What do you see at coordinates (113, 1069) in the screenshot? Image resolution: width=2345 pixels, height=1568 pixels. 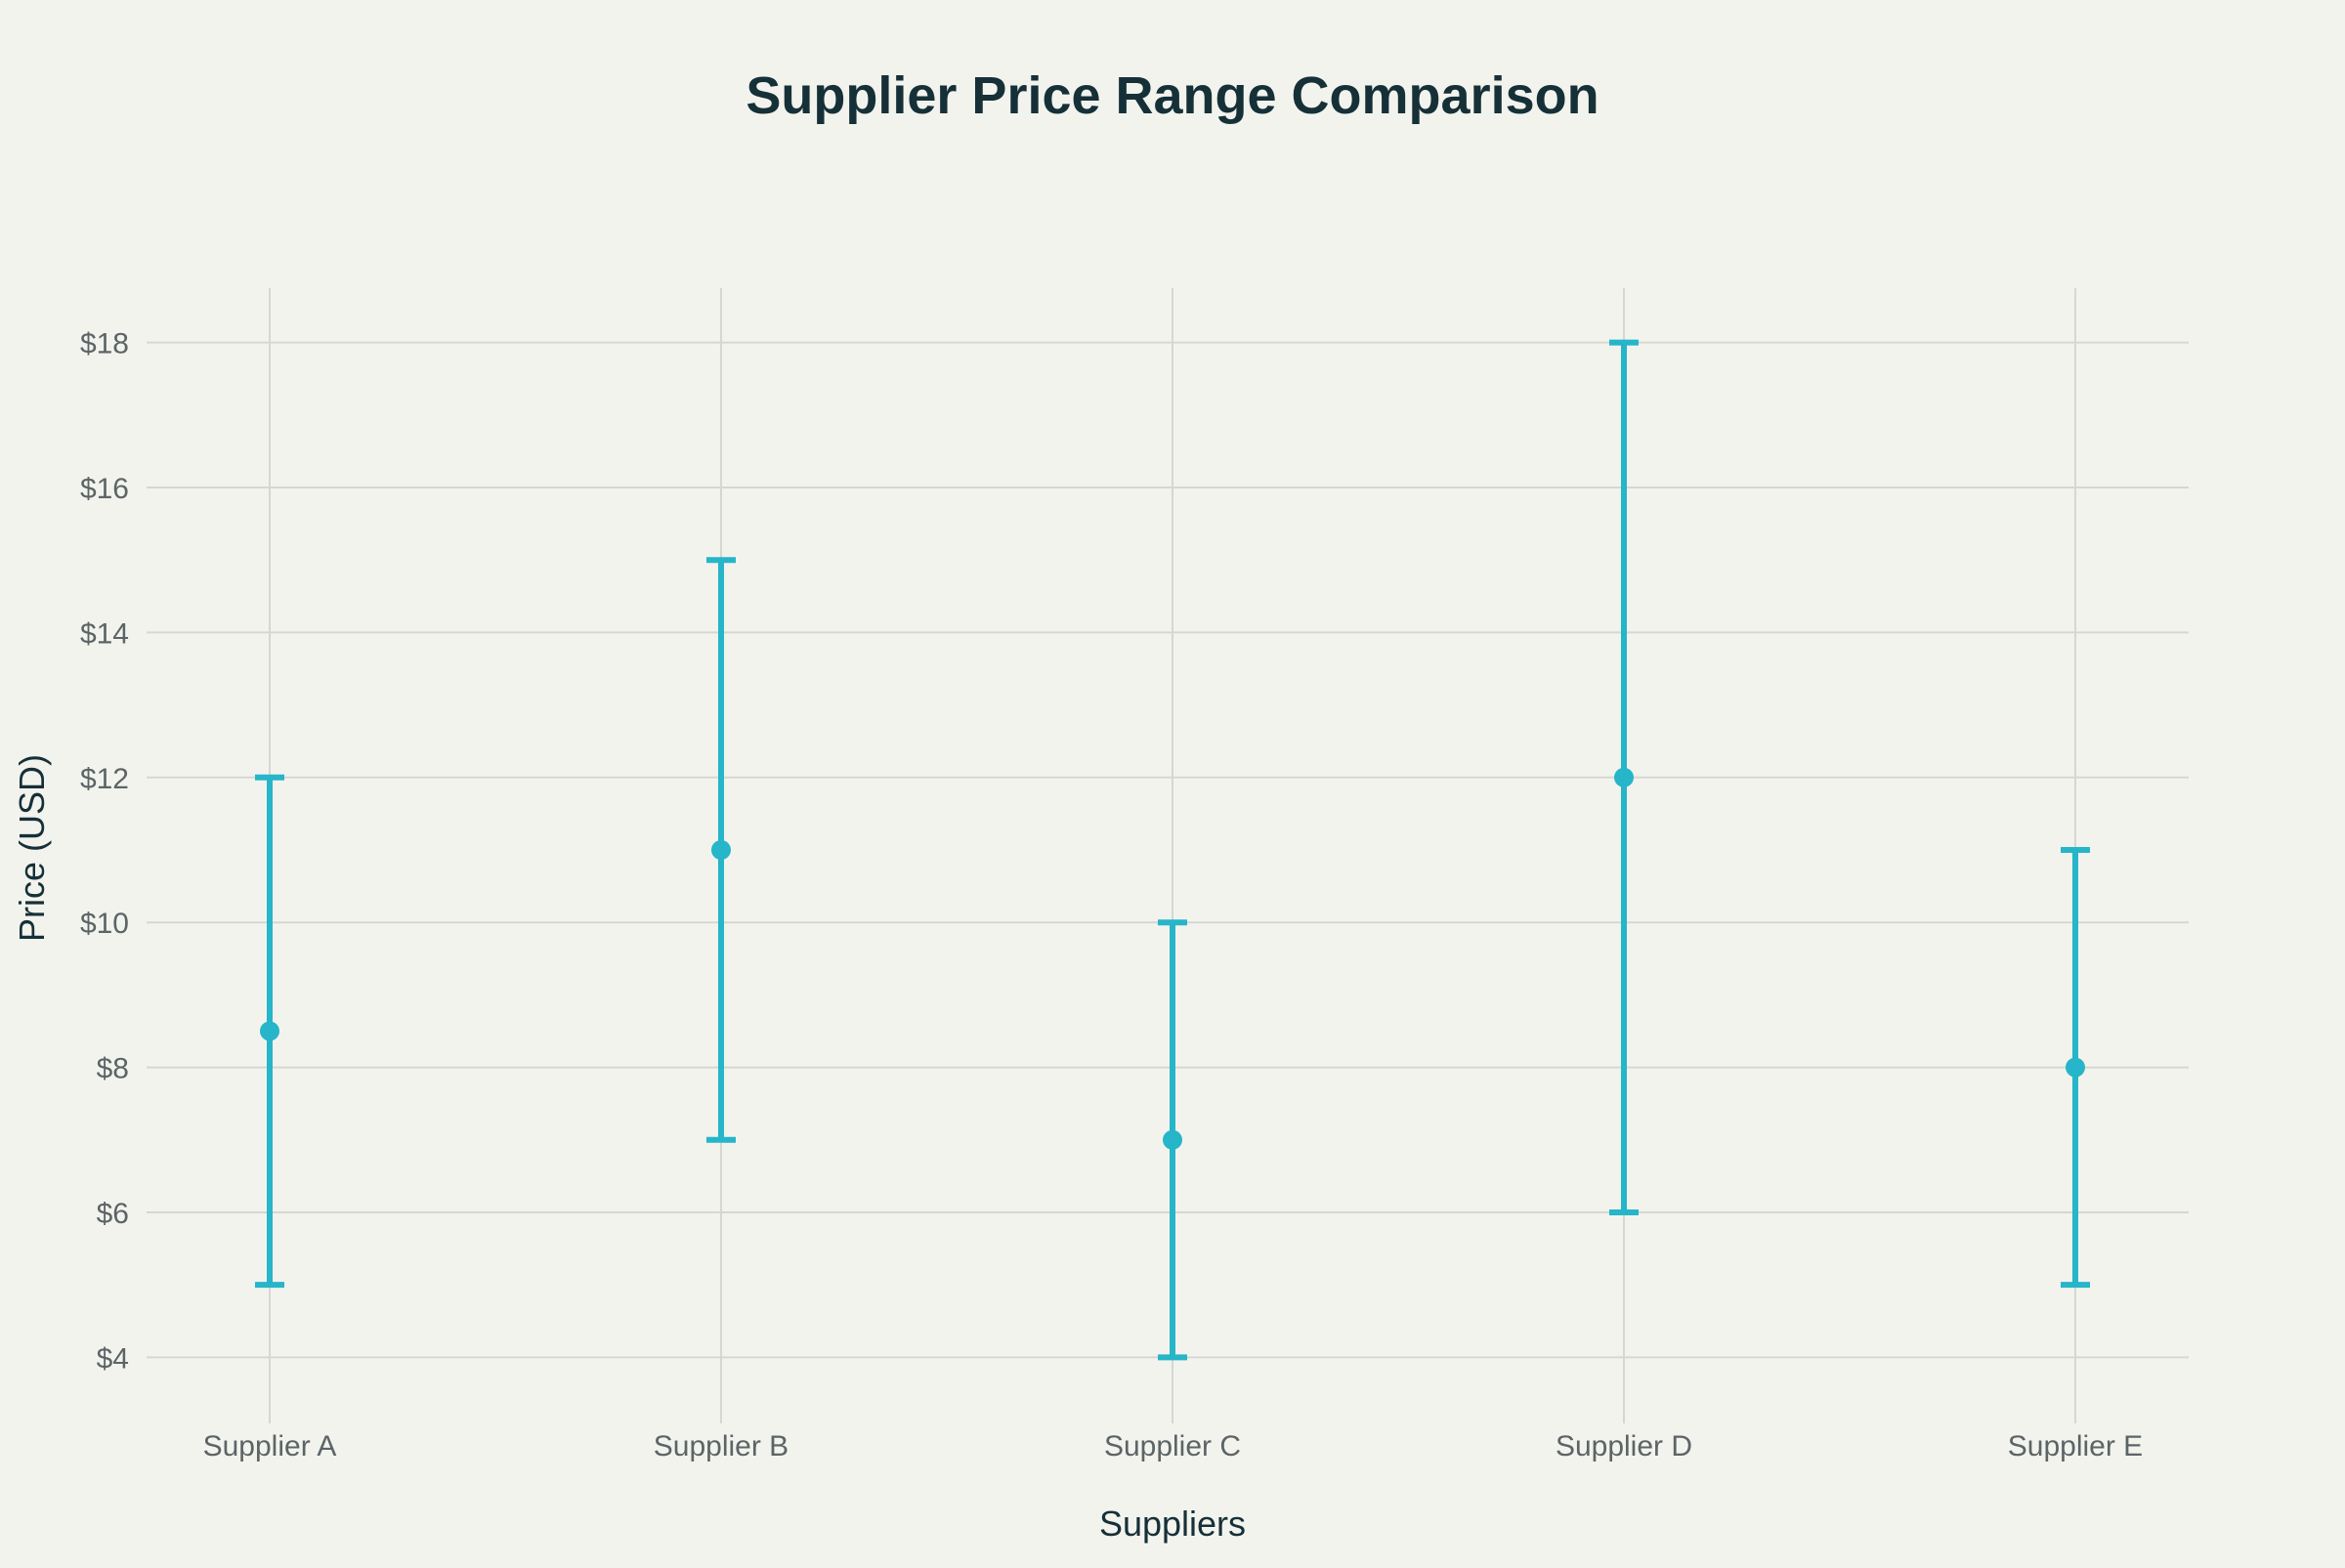 I see `y-tick-label: $8` at bounding box center [113, 1069].